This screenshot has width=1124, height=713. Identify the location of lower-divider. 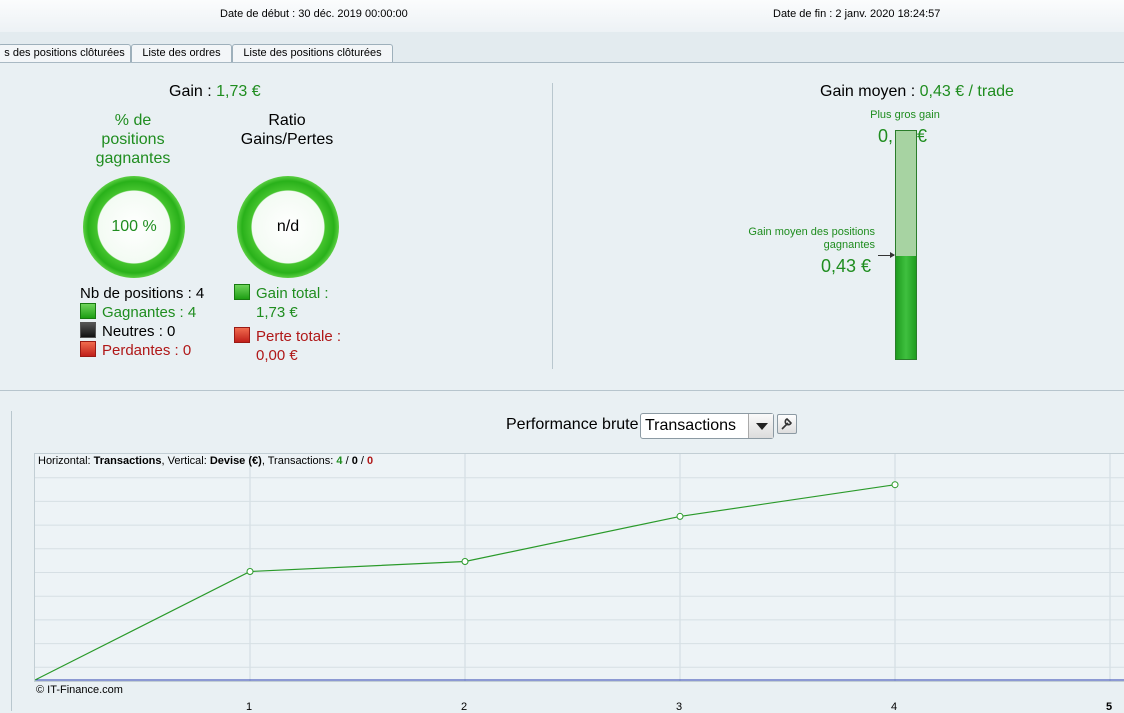
(11, 561).